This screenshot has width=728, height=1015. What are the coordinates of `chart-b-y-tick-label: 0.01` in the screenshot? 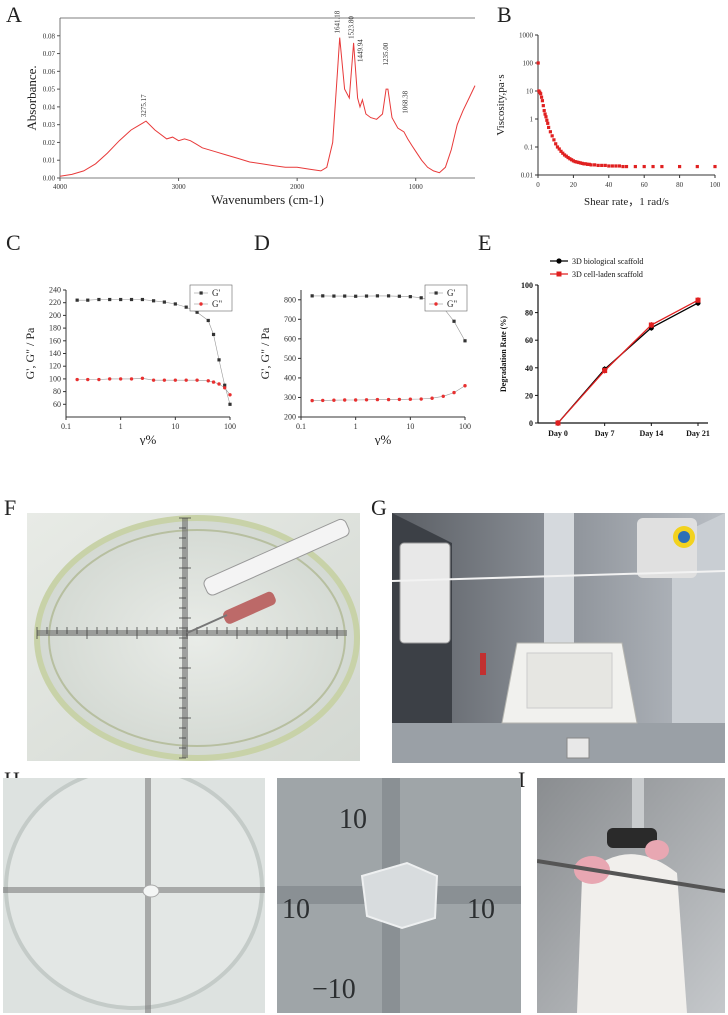 It's located at (527, 176).